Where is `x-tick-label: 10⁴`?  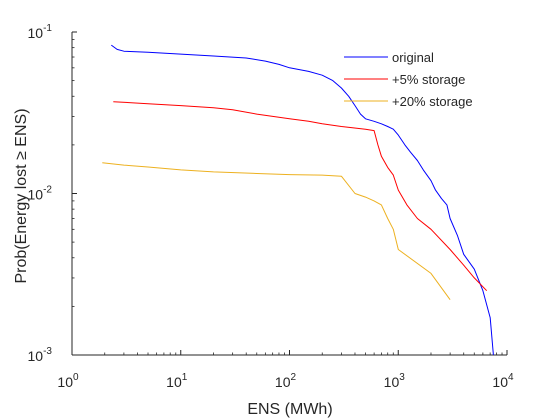 x-tick-label: 10⁴ is located at coordinates (503, 381).